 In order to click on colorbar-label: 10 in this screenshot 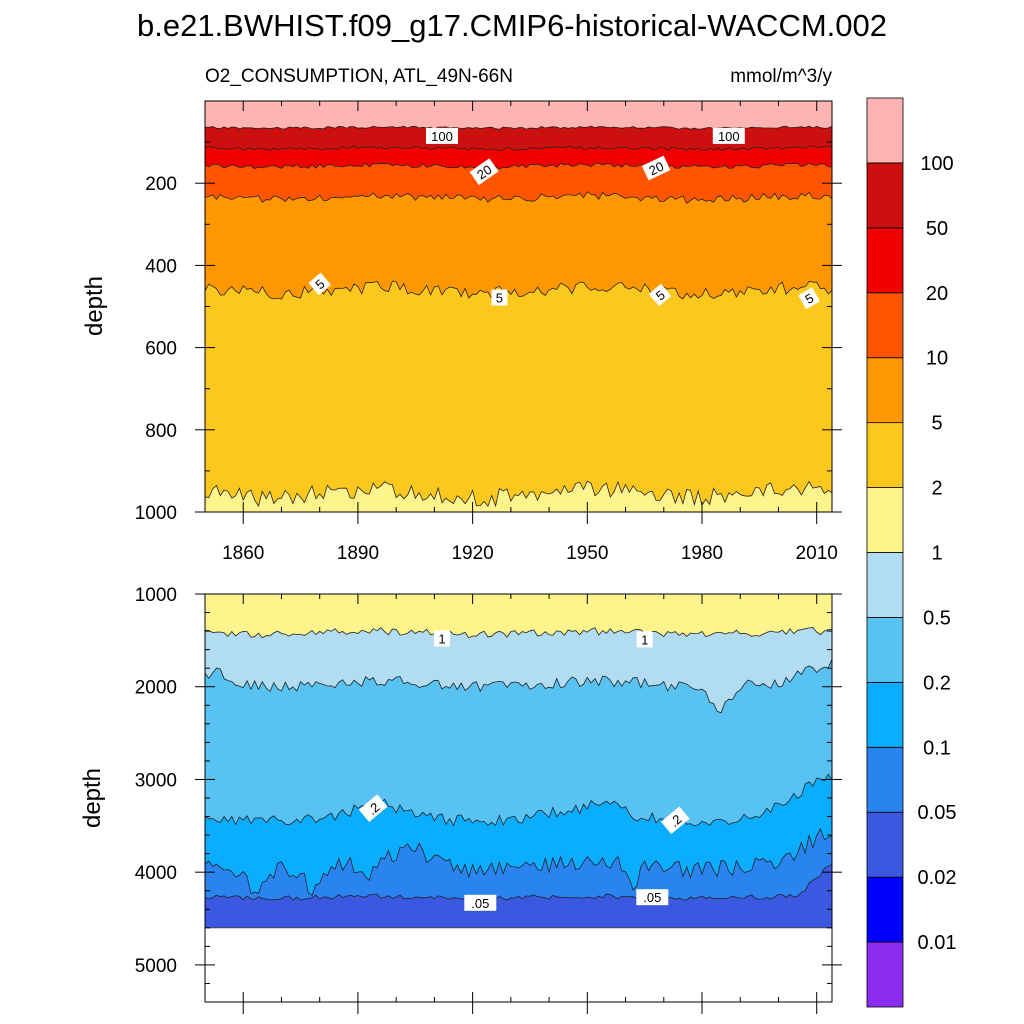, I will do `click(937, 359)`.